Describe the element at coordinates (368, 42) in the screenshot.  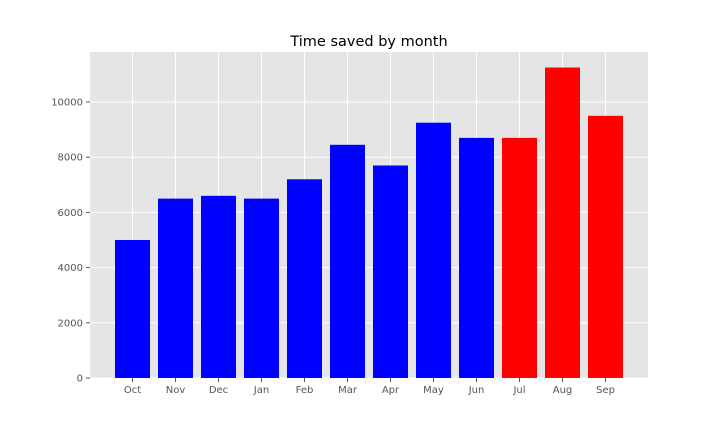
I see `chart-title: Time saved by month` at that location.